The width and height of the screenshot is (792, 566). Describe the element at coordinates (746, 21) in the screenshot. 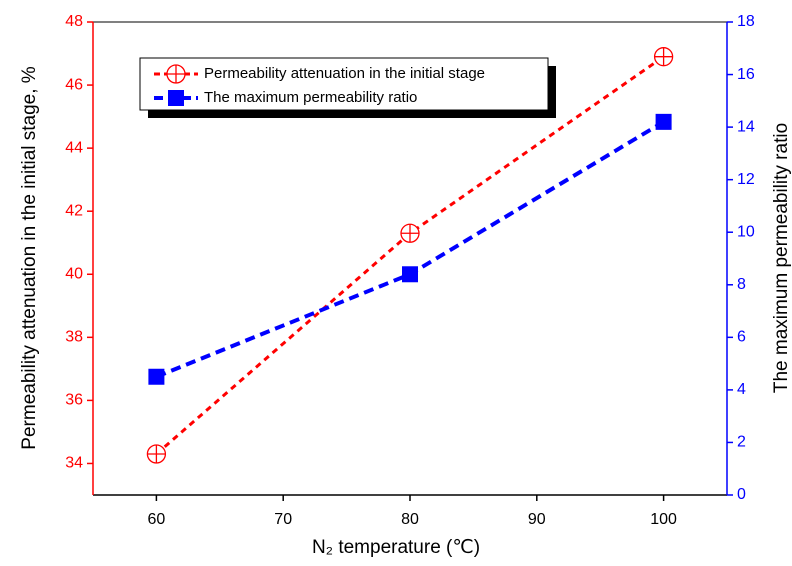

I see `y2-tick-label: 18` at that location.